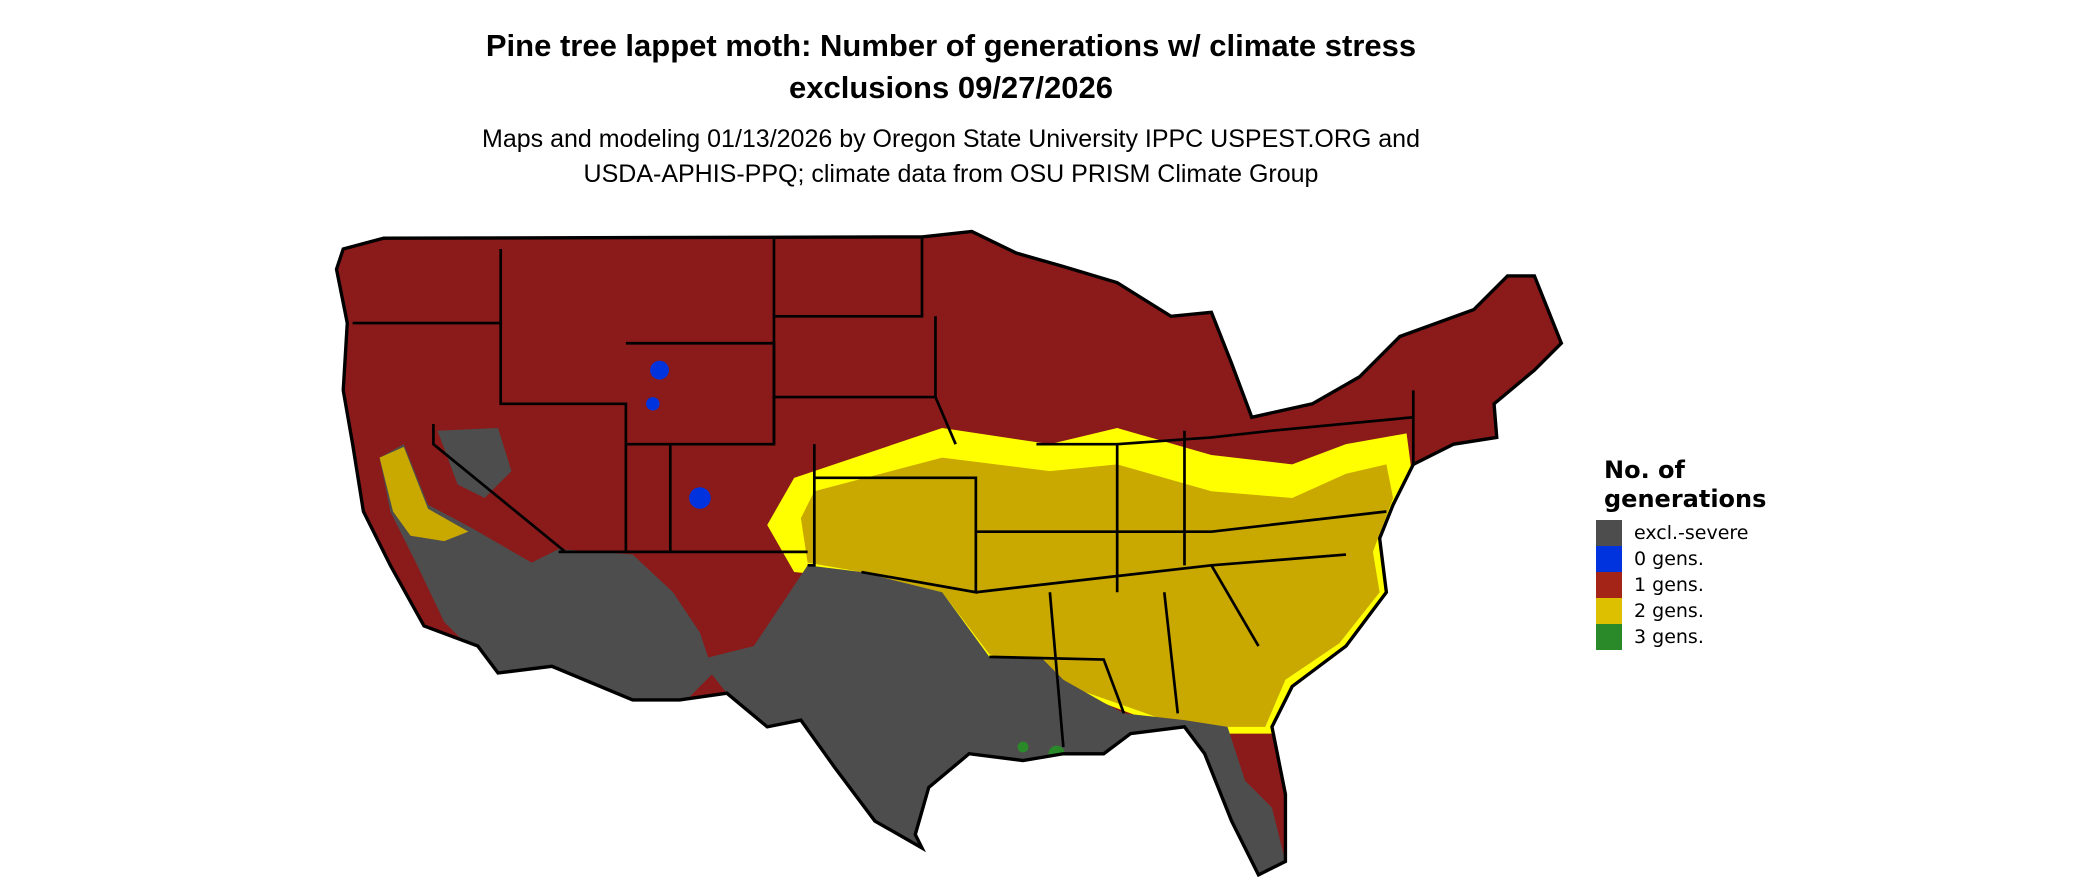 This screenshot has height=892, width=2100. I want to click on legend-item-3-gens: 3 gens., so click(1650, 637).